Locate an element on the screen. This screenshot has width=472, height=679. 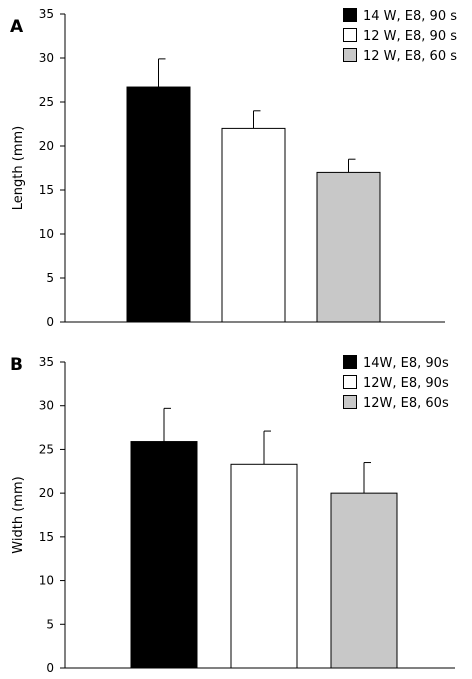
panel-a-label: A is located at coordinates (17, 27).